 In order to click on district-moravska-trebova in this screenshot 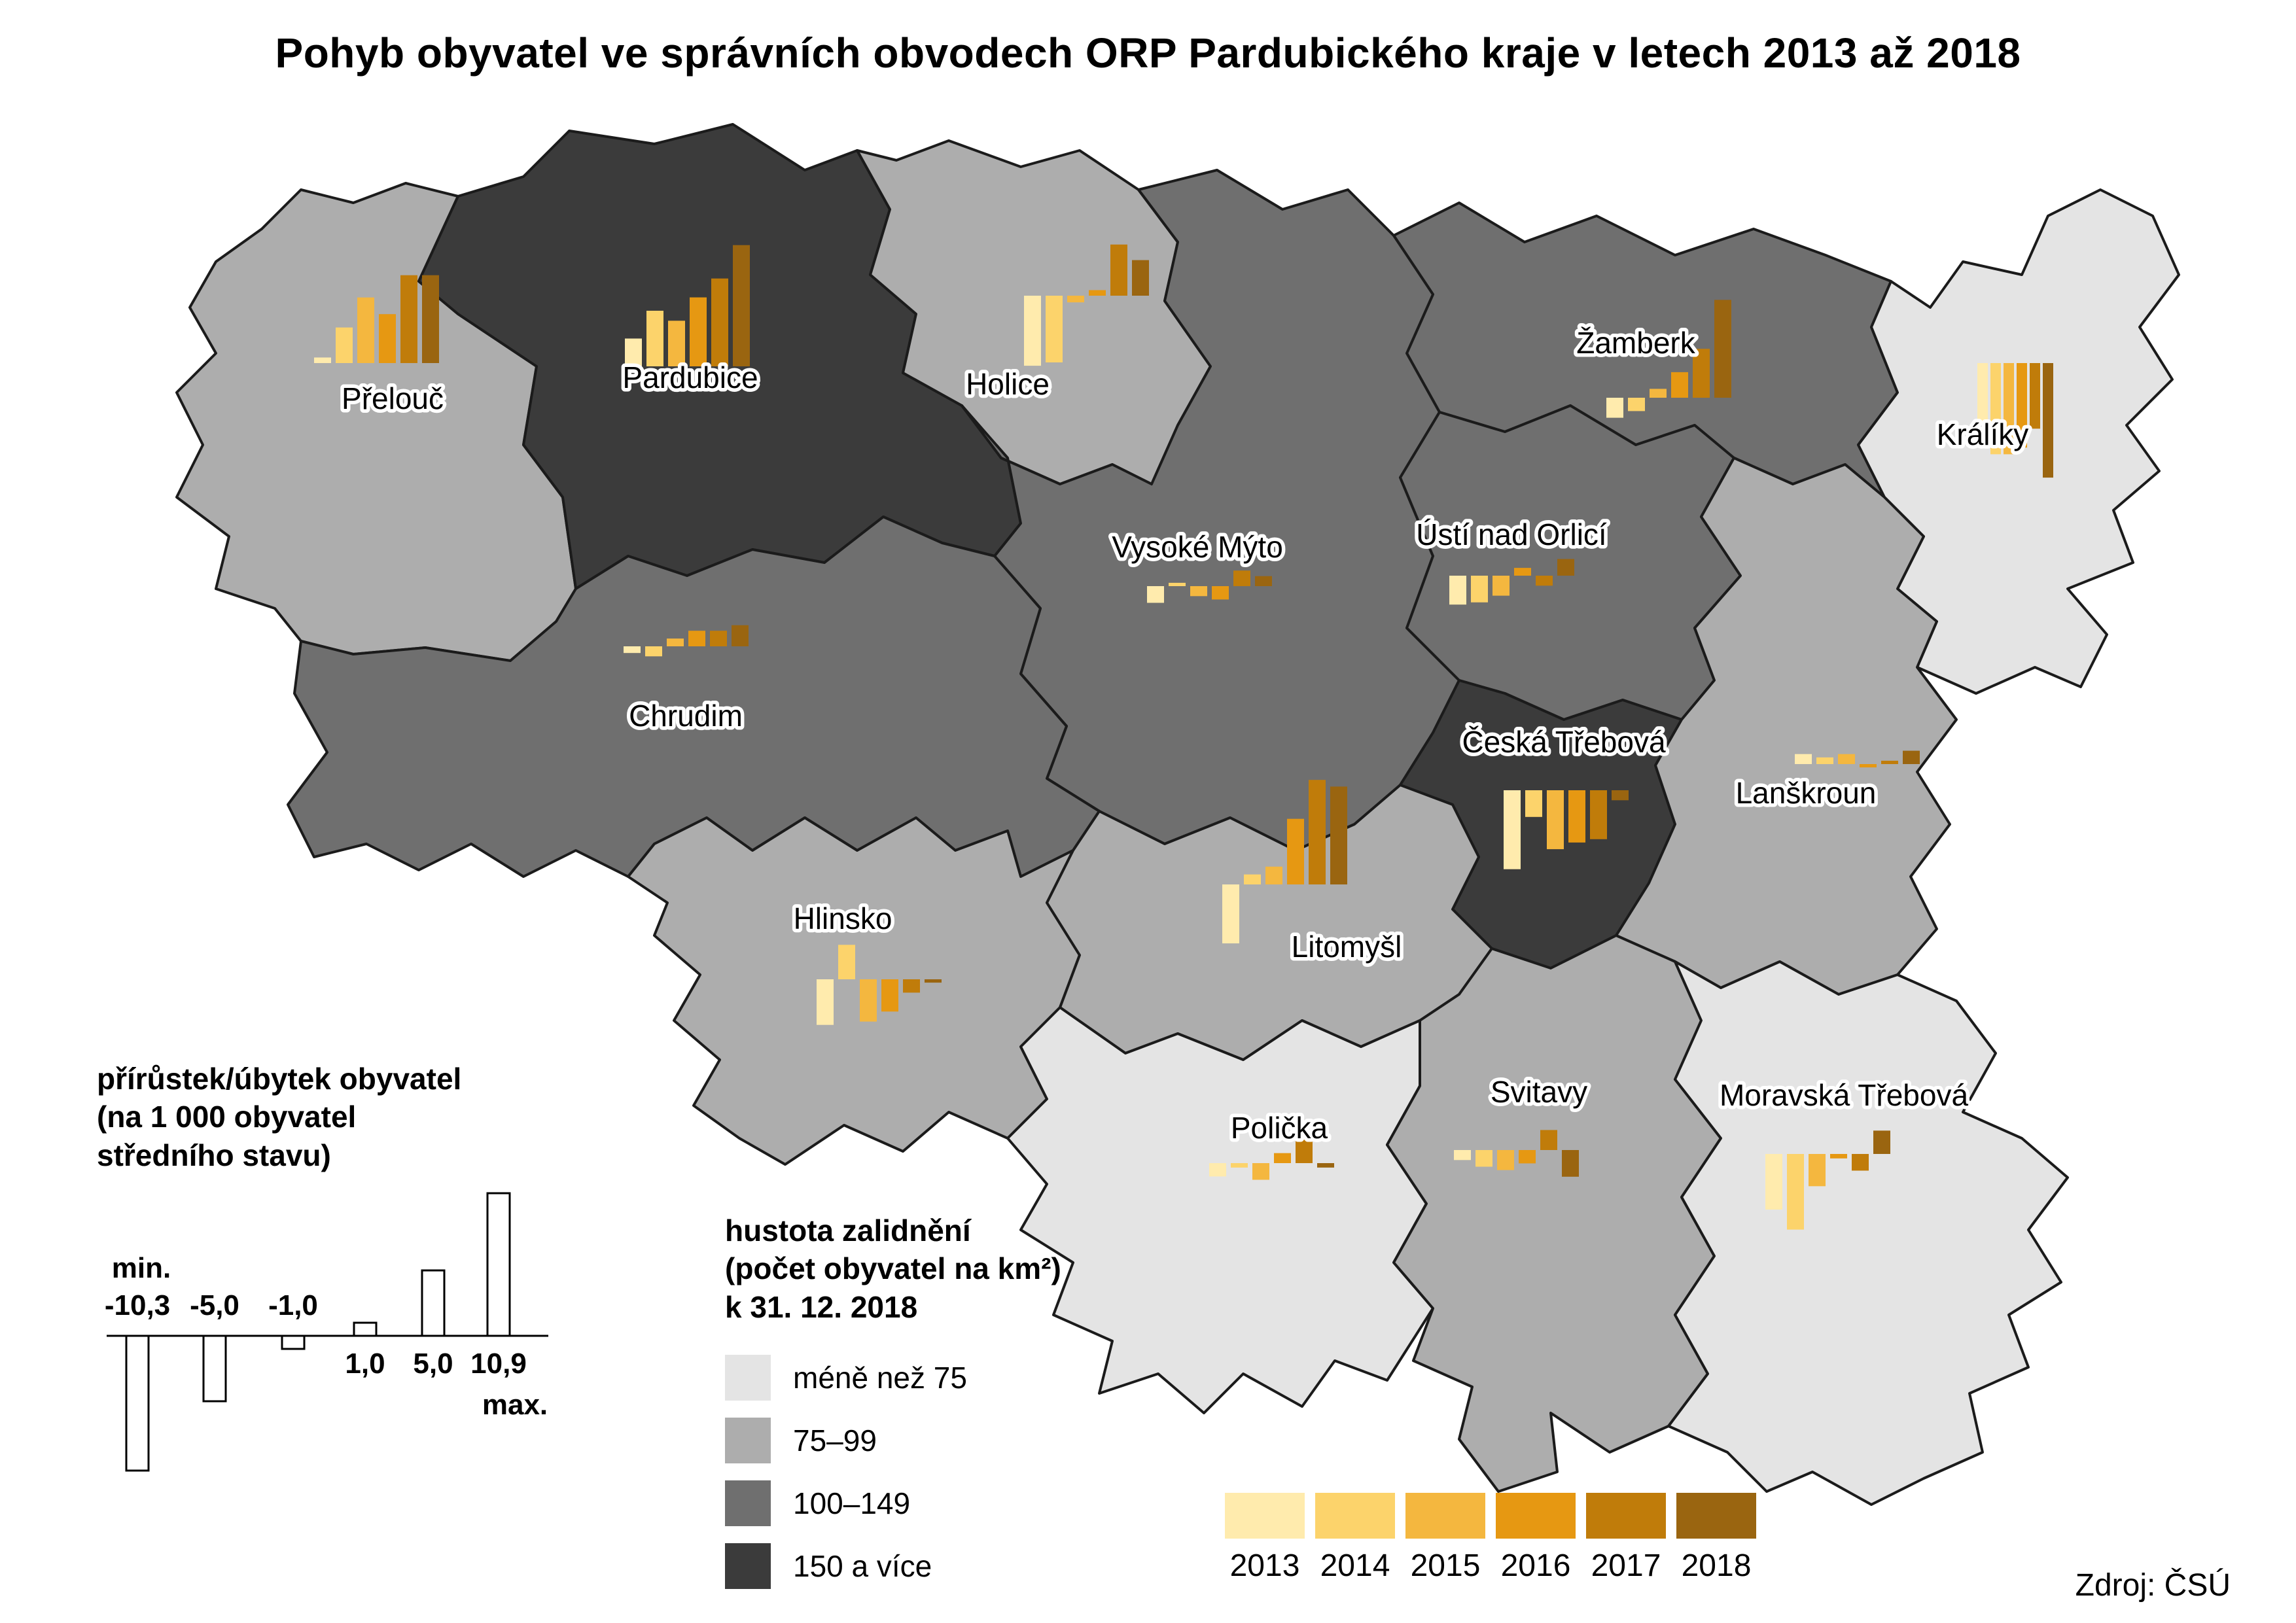, I will do `click(1868, 1233)`.